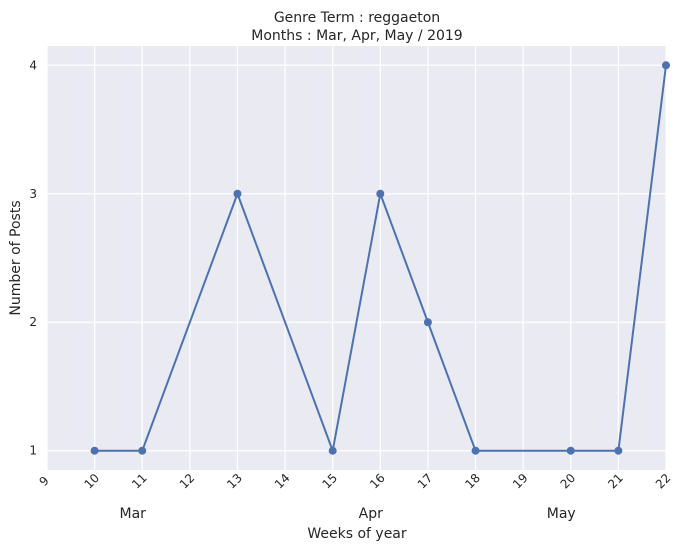 This screenshot has height=554, width=686. I want to click on x-tick-label: 19, so click(520, 481).